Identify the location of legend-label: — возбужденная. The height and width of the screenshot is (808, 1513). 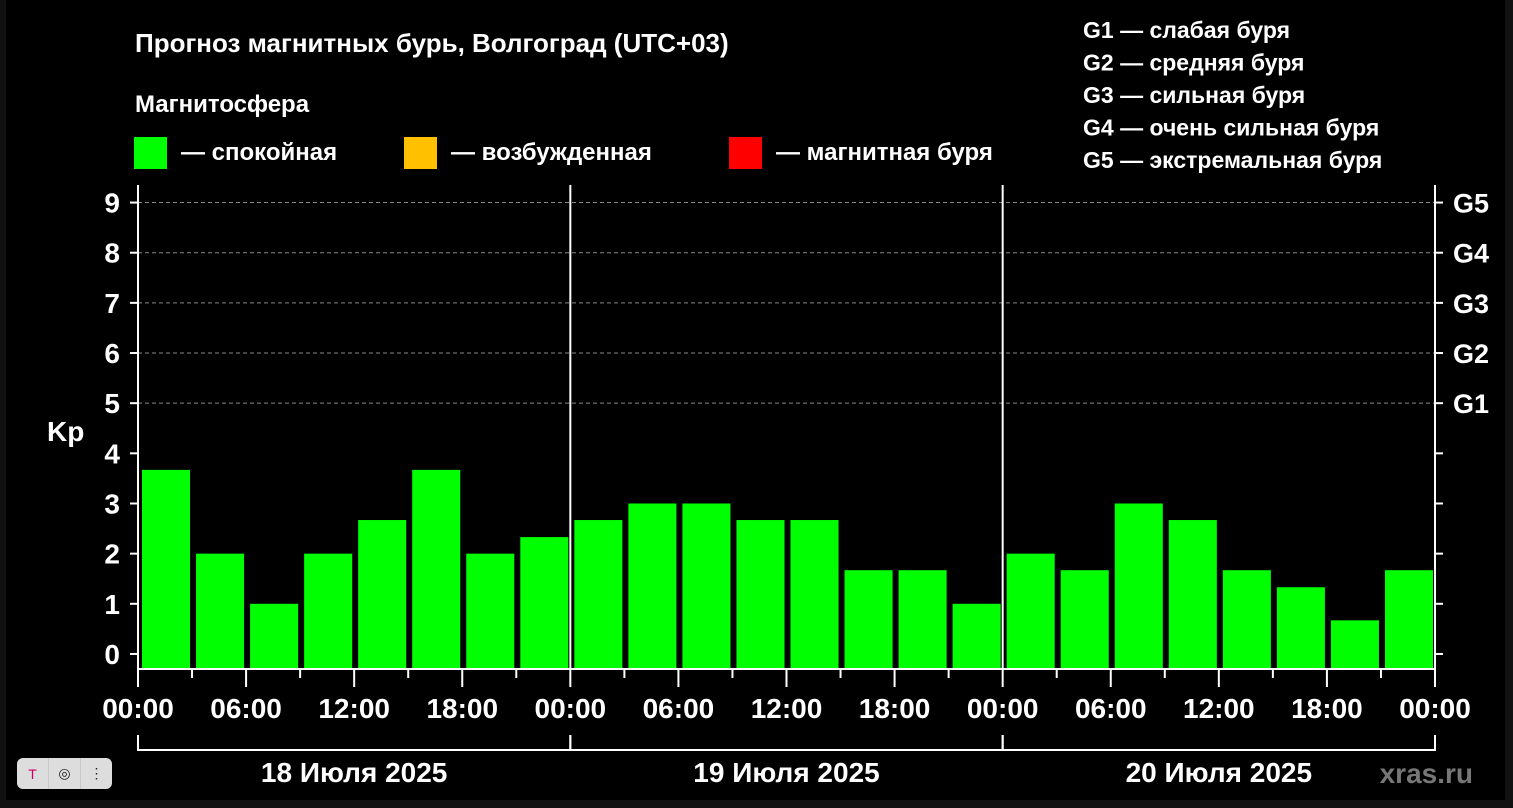
(551, 152).